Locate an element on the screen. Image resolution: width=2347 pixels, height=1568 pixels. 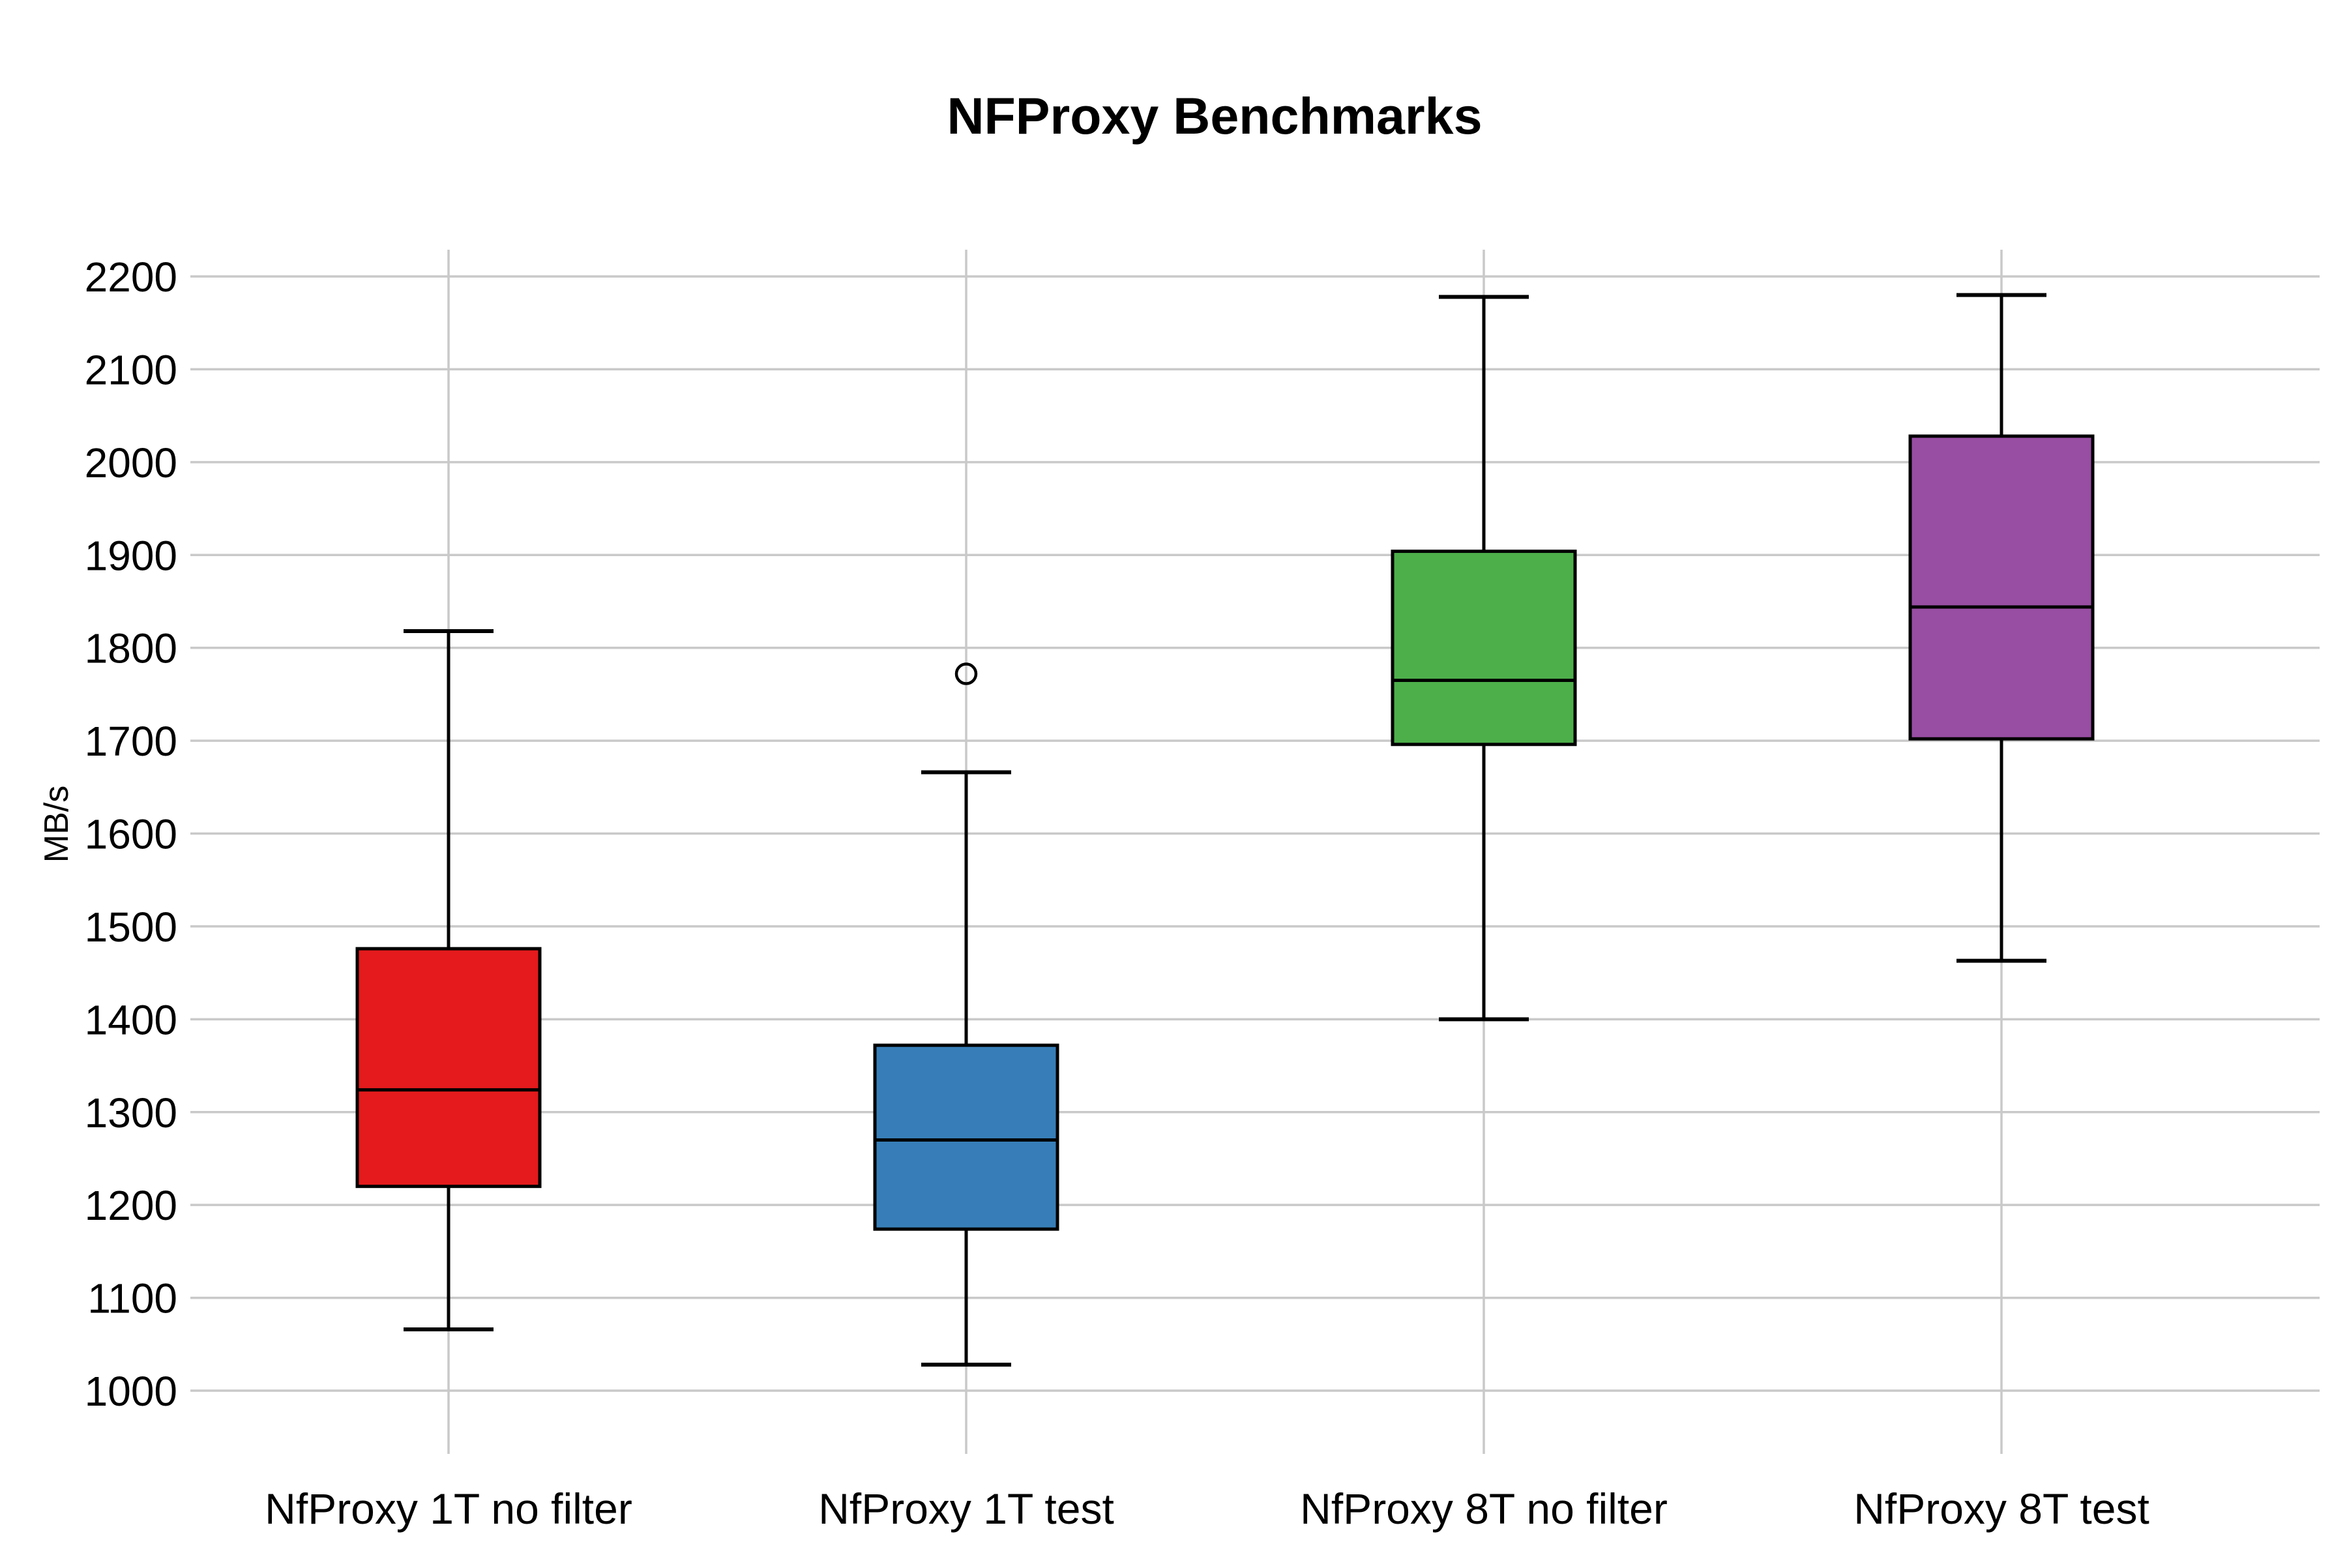
y-tick-label-1400: 1400 is located at coordinates (131, 1020).